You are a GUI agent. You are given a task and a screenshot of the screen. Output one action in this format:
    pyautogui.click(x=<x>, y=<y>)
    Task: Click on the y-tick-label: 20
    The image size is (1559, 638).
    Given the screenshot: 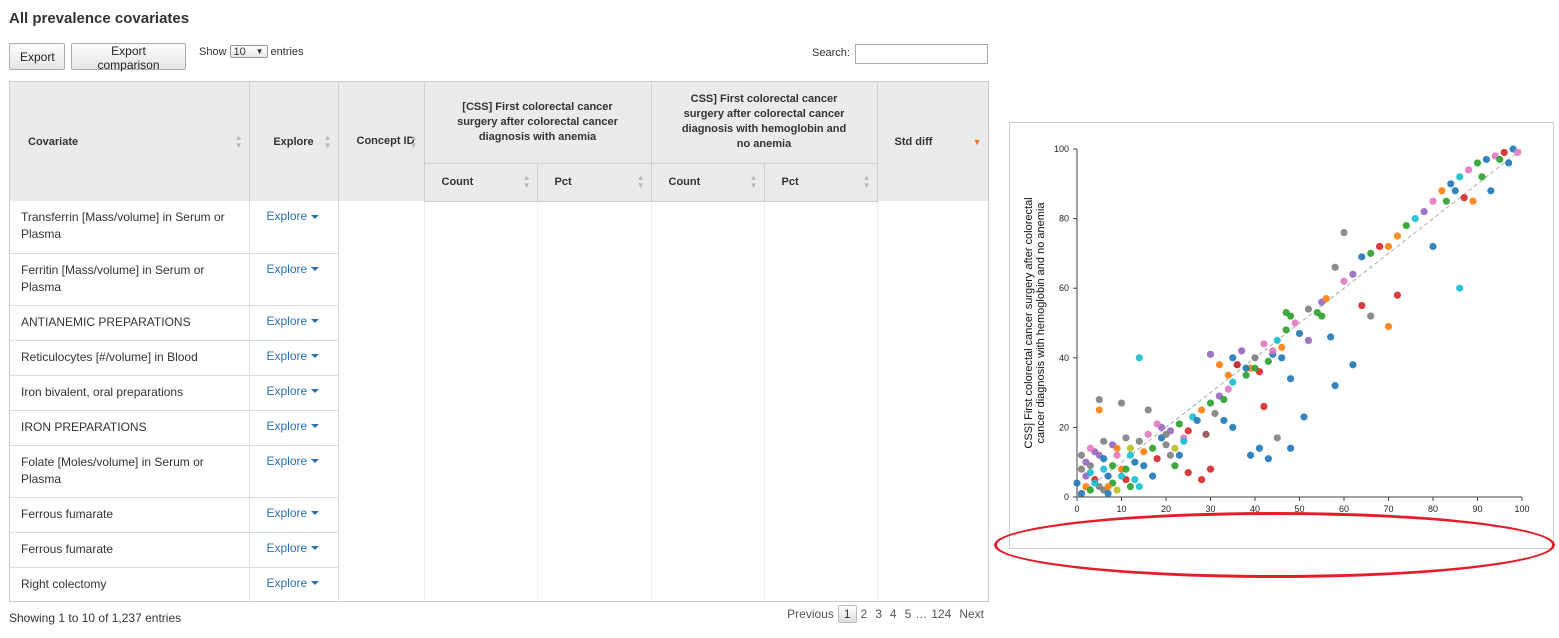 What is the action you would take?
    pyautogui.click(x=1064, y=427)
    